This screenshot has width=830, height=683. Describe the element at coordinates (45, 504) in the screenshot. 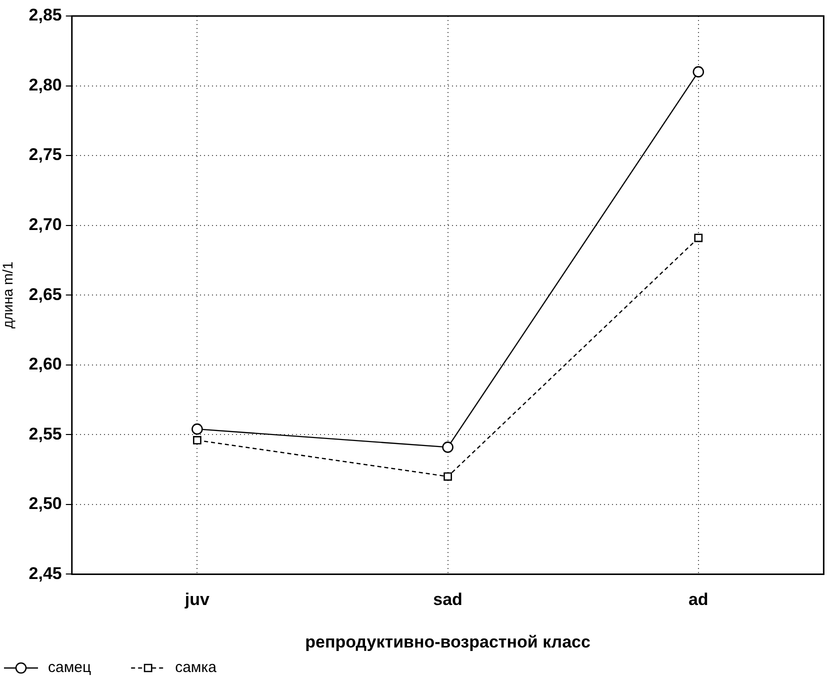

I see `y-tick-label: 2,50` at that location.